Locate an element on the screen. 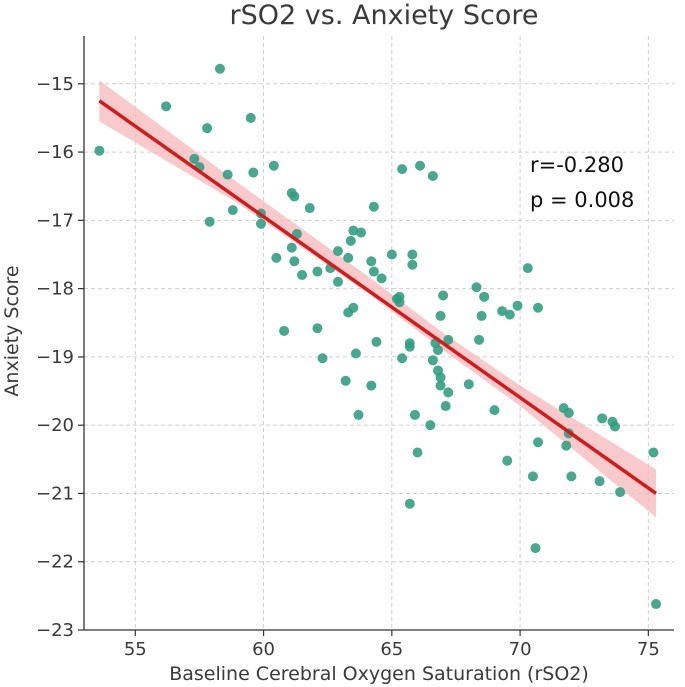  y-tick-label: −17 is located at coordinates (55, 220).